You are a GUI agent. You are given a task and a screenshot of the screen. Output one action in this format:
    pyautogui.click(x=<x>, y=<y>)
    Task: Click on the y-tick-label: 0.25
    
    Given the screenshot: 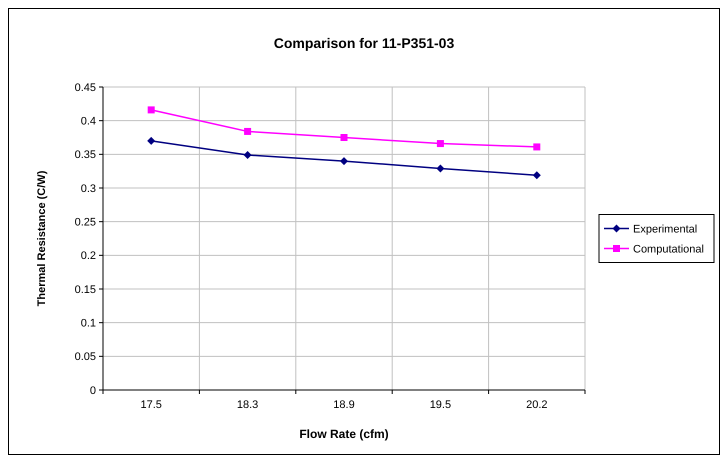 What is the action you would take?
    pyautogui.click(x=85, y=222)
    